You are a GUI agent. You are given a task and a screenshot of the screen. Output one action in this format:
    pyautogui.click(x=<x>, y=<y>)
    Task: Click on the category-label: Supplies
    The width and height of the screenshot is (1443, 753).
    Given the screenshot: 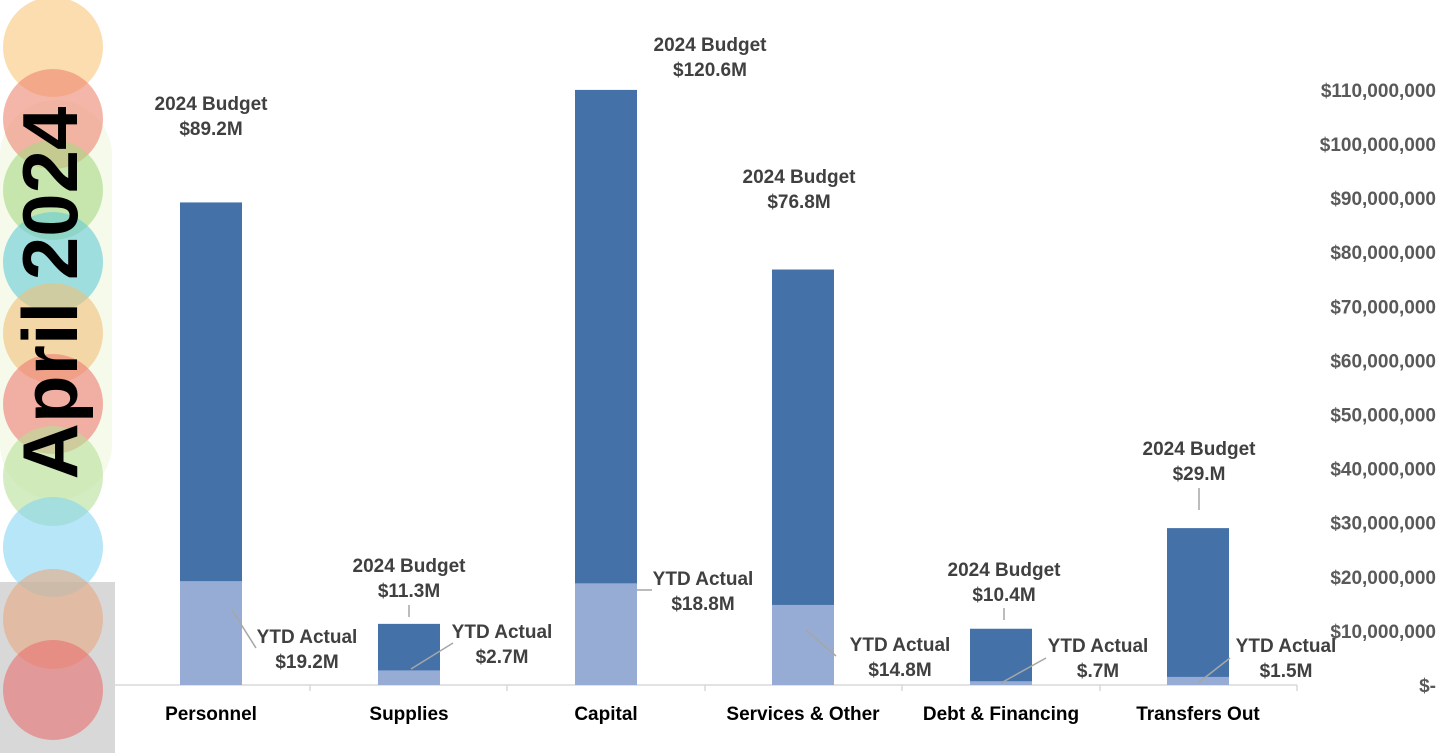 What is the action you would take?
    pyautogui.click(x=408, y=714)
    